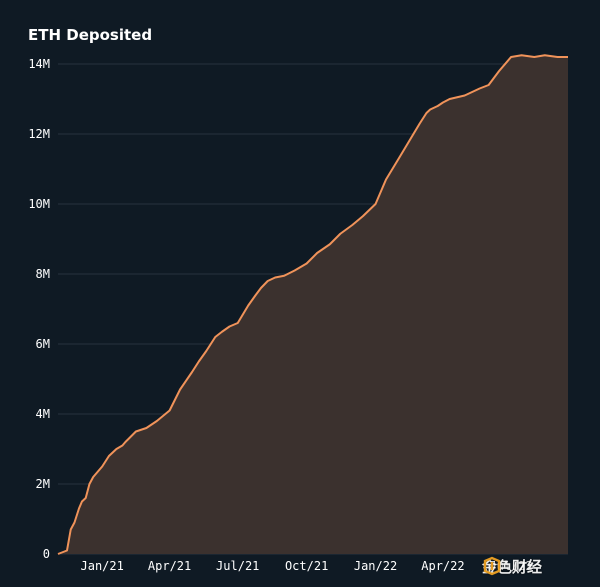 The width and height of the screenshot is (600, 587). What do you see at coordinates (169, 566) in the screenshot?
I see `x-tick-label: Apr/21` at bounding box center [169, 566].